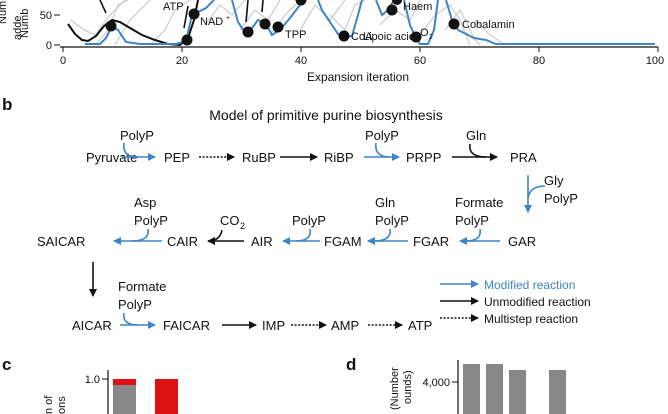 This screenshot has height=414, width=668. What do you see at coordinates (111, 26) in the screenshot?
I see `marker-dot` at bounding box center [111, 26].